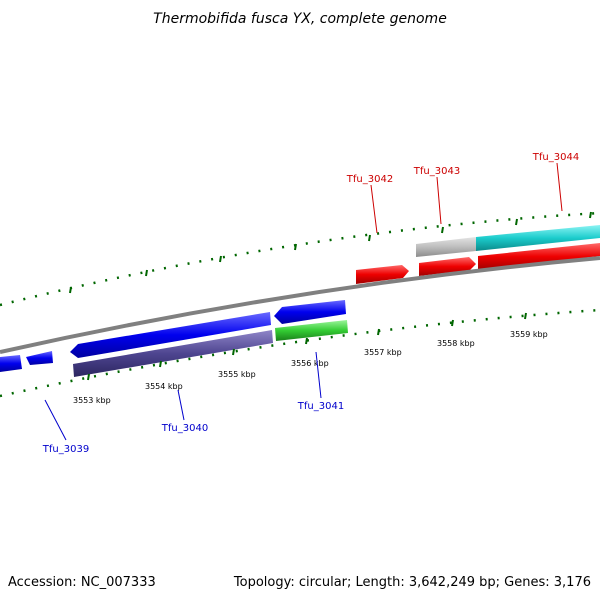  What do you see at coordinates (310, 363) in the screenshot?
I see `scale-label: 3556 kbp` at bounding box center [310, 363].